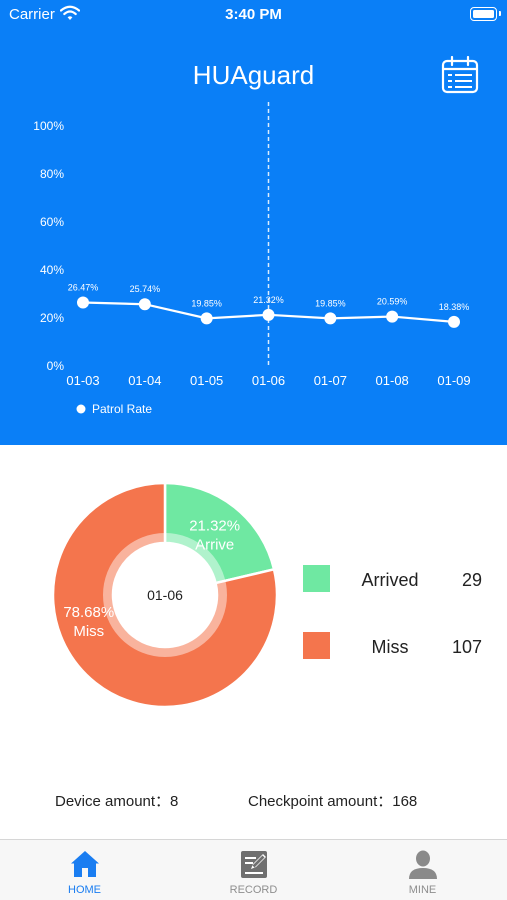 Image resolution: width=507 pixels, height=900 pixels. What do you see at coordinates (268, 380) in the screenshot?
I see `x-tick-label: 01-06` at bounding box center [268, 380].